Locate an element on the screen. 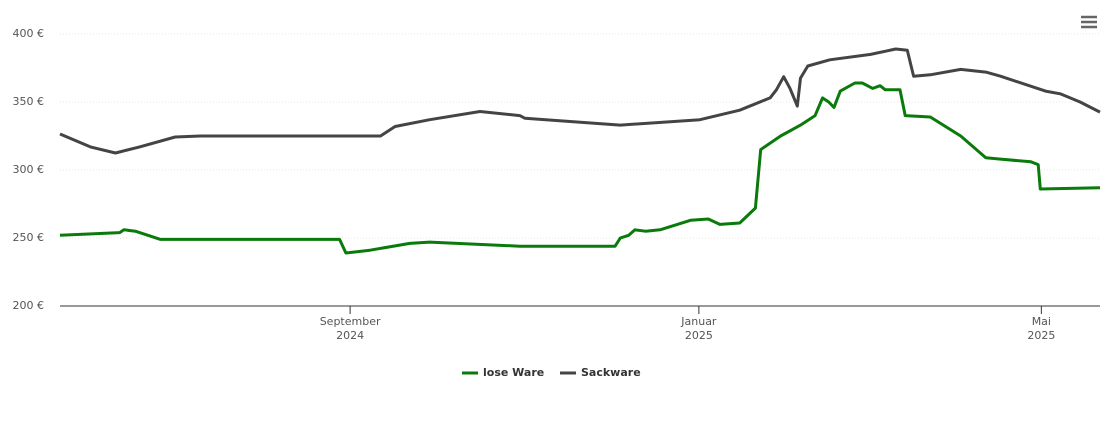 The height and width of the screenshot is (423, 1110). legend: lose Ware Sackware is located at coordinates (551, 372).